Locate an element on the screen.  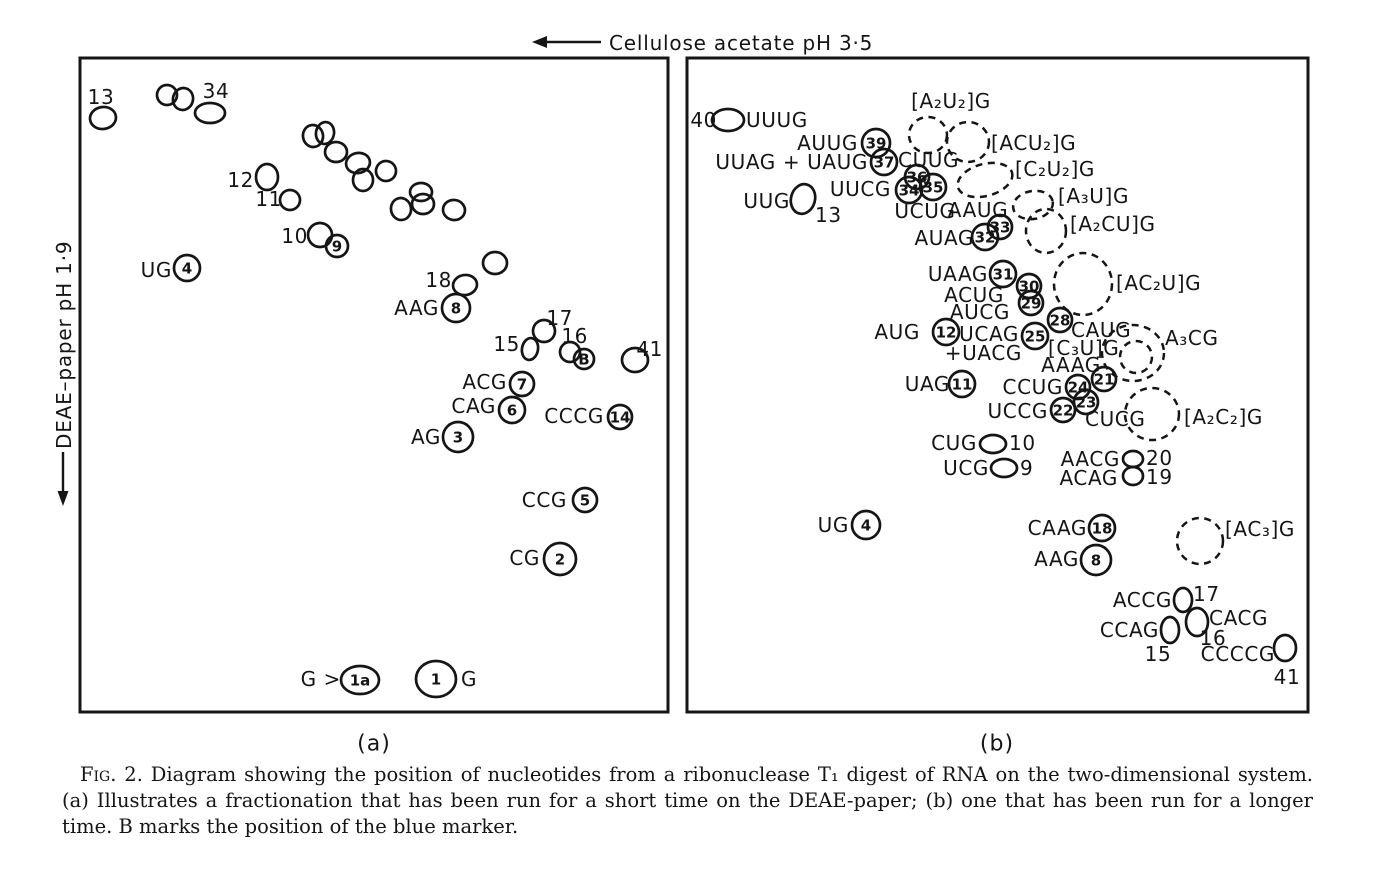
spot-label: 16 is located at coordinates (574, 336).